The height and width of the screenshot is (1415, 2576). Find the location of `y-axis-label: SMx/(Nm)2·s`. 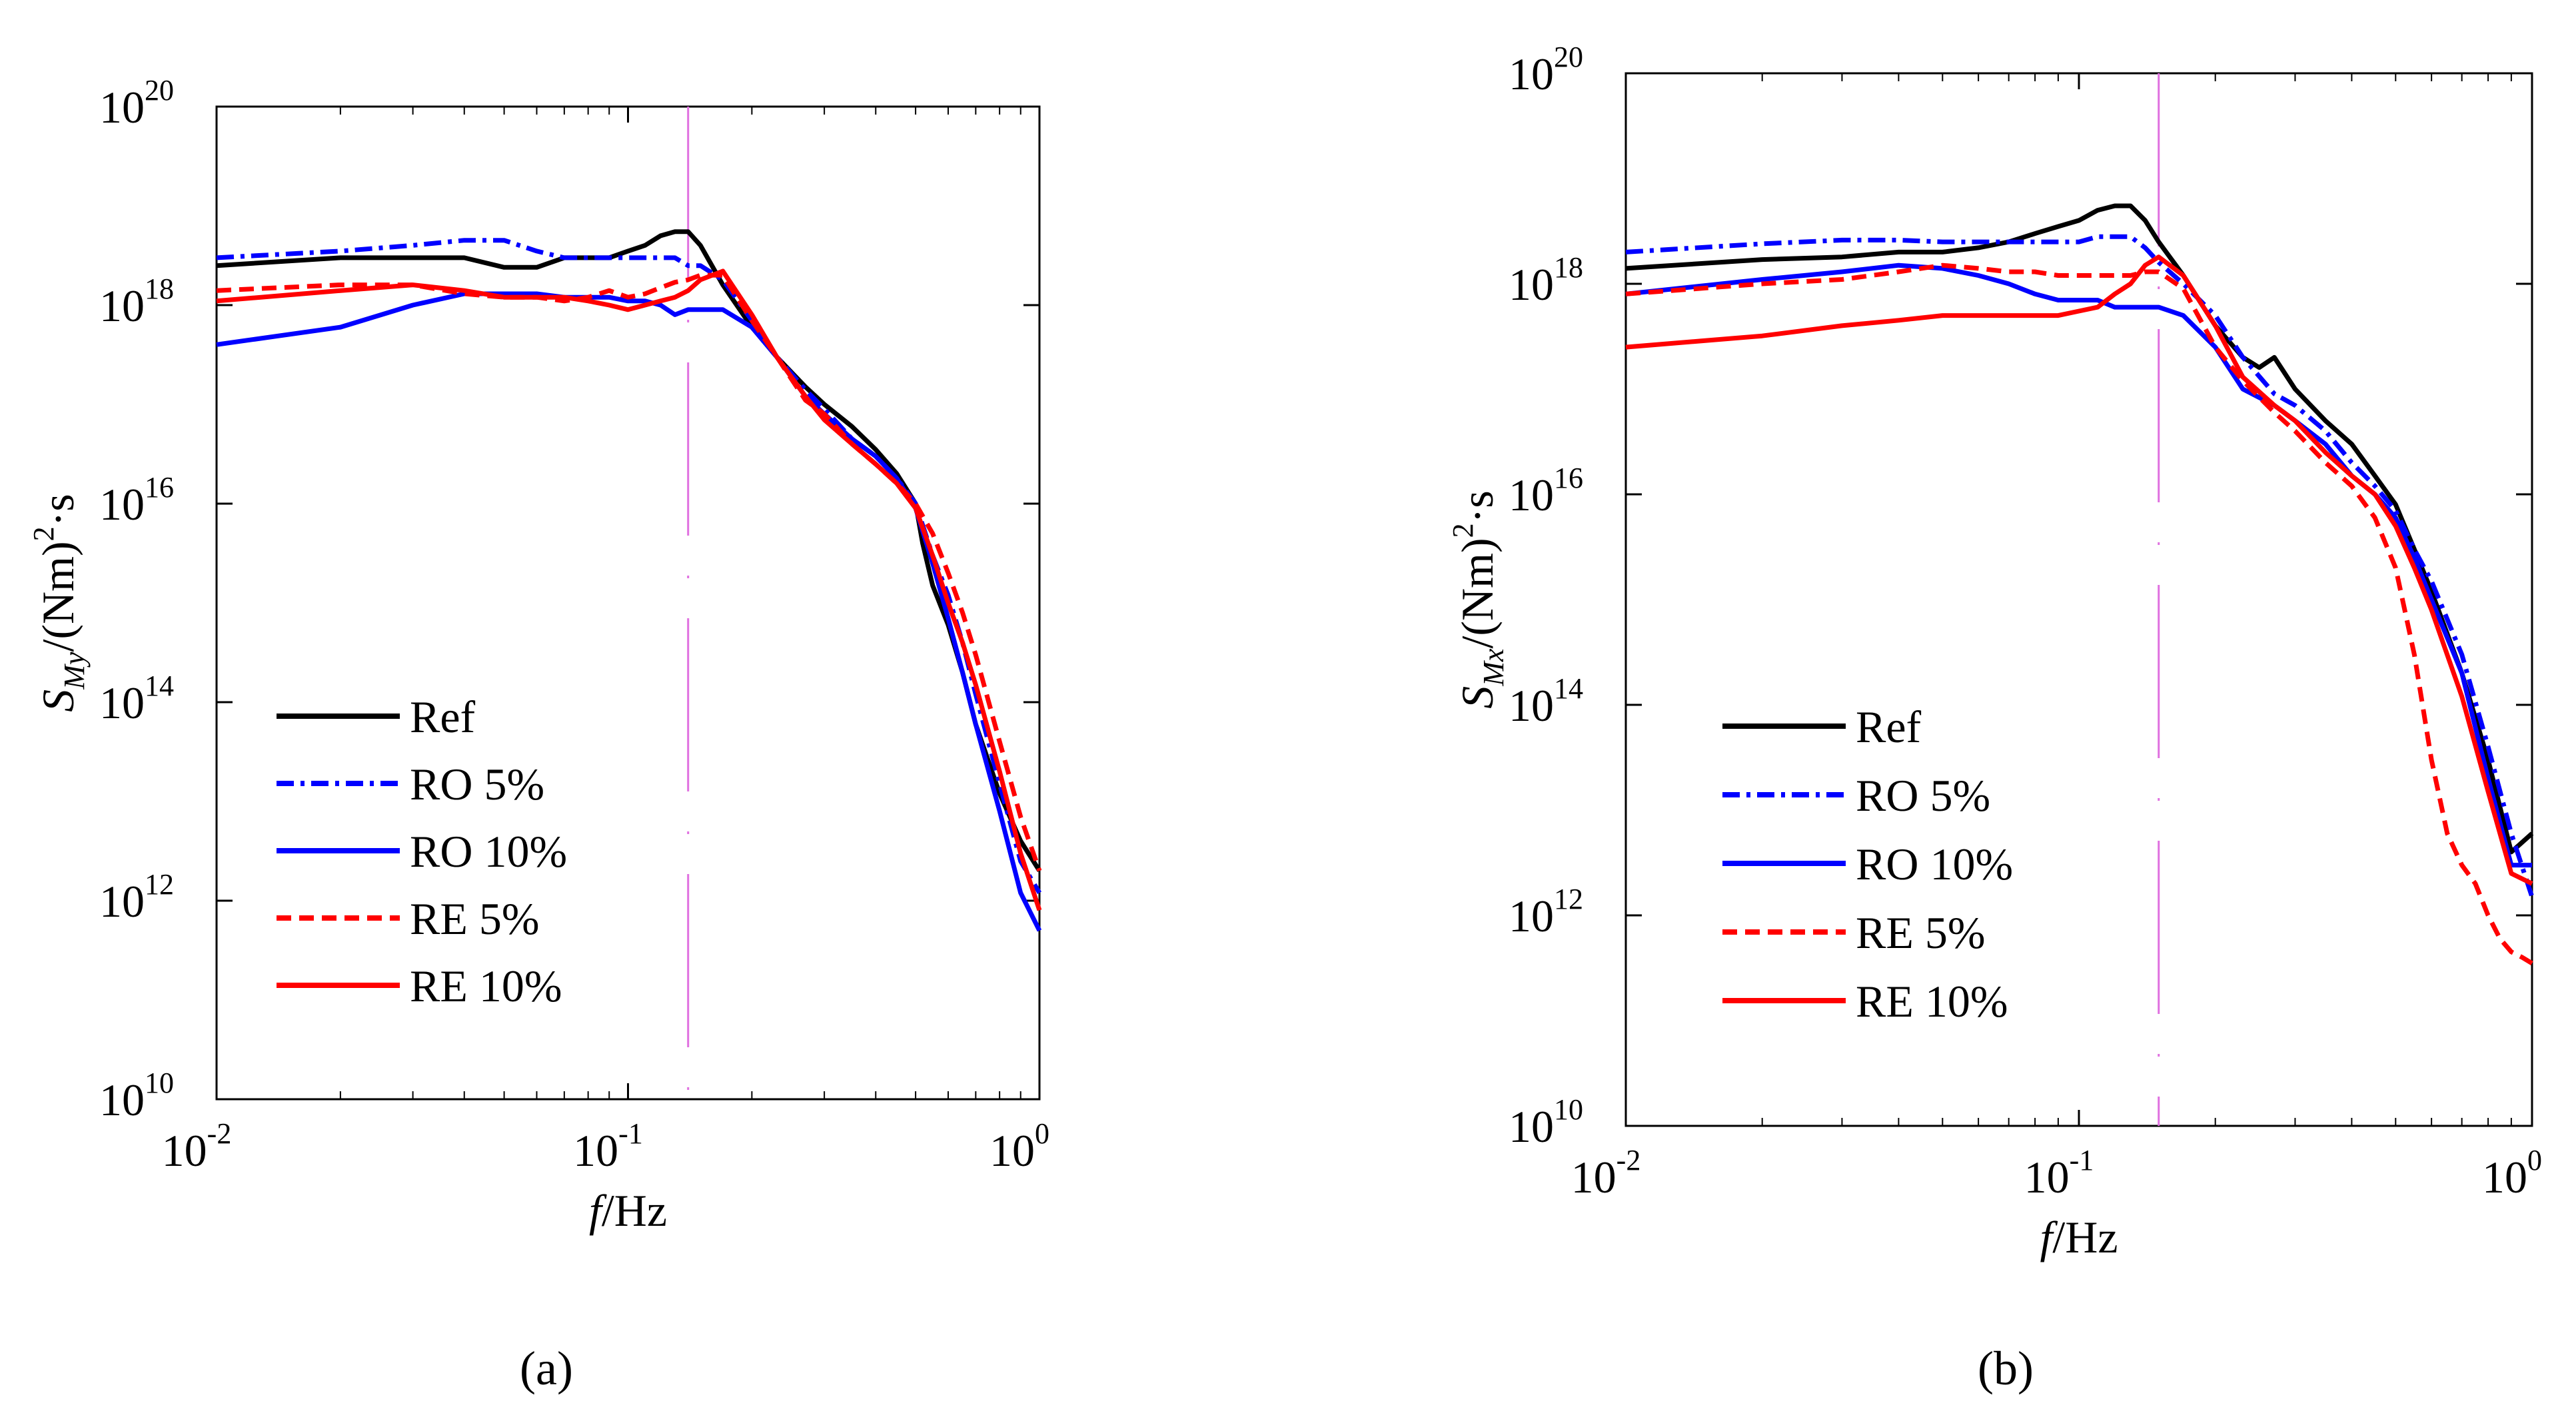

y-axis-label: SMx/(Nm)2·s is located at coordinates (1479, 599).